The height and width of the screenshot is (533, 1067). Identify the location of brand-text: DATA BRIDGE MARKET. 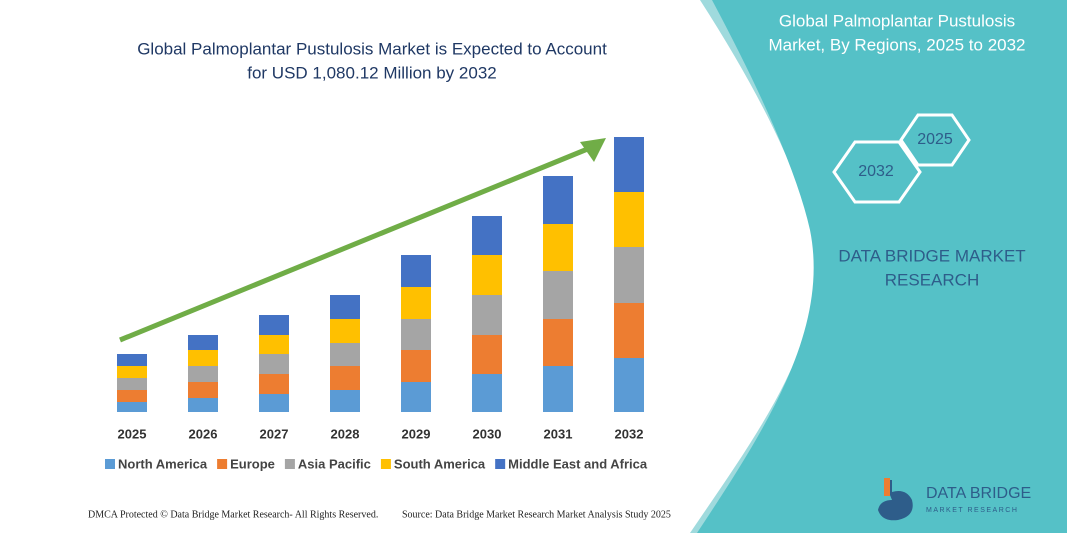
(931, 255).